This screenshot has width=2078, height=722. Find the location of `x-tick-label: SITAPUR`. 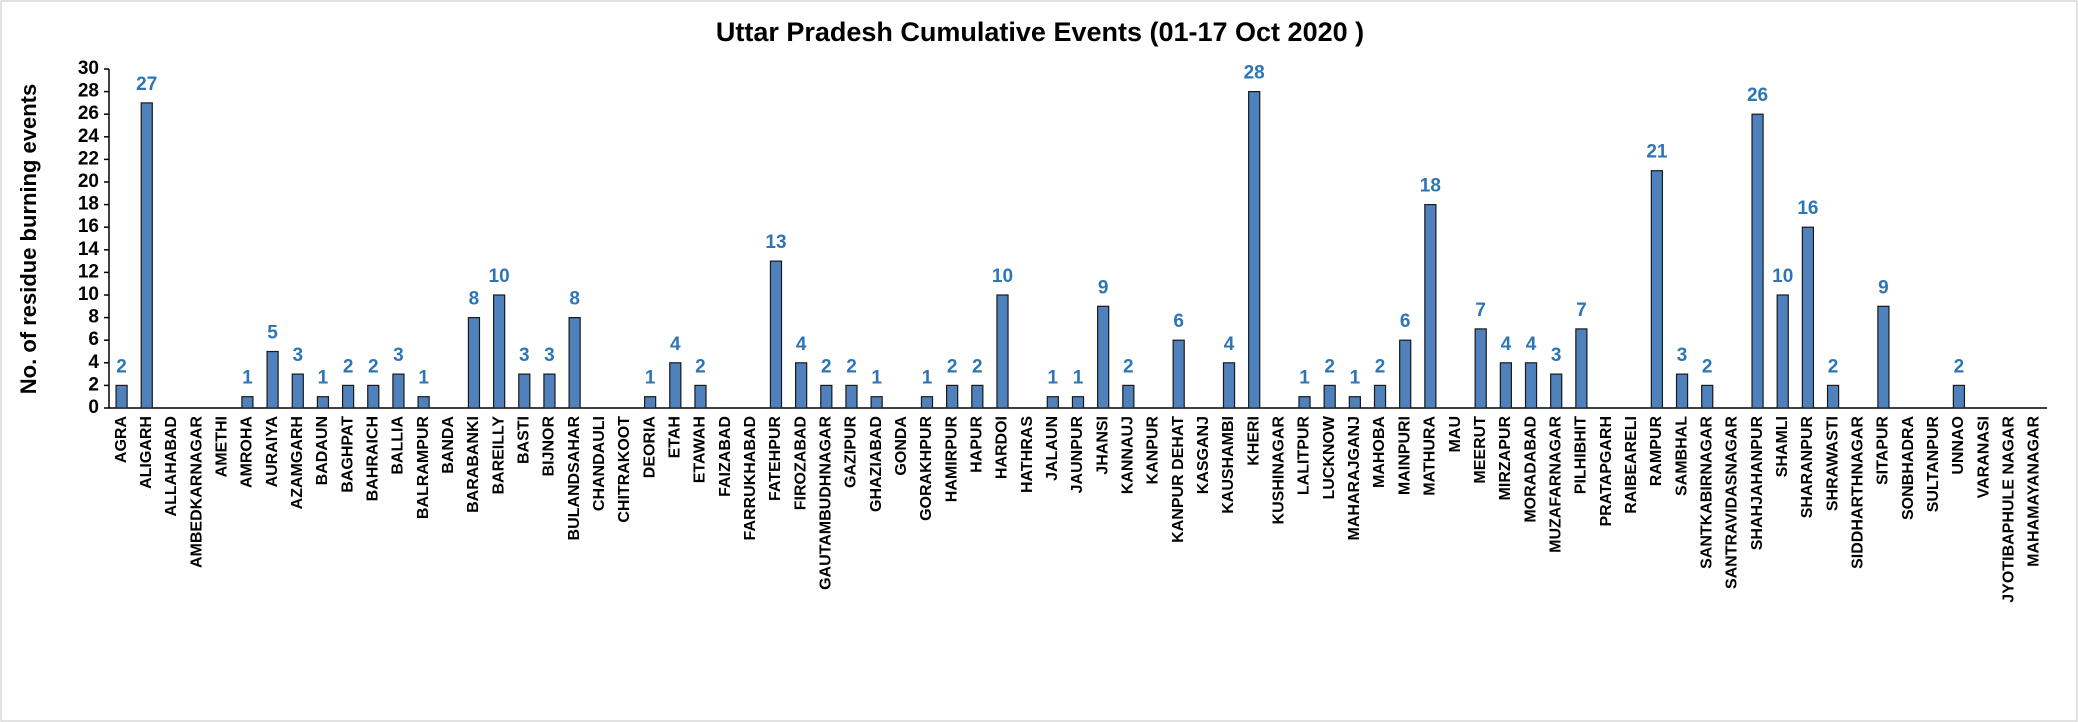

x-tick-label: SITAPUR is located at coordinates (1883, 450).